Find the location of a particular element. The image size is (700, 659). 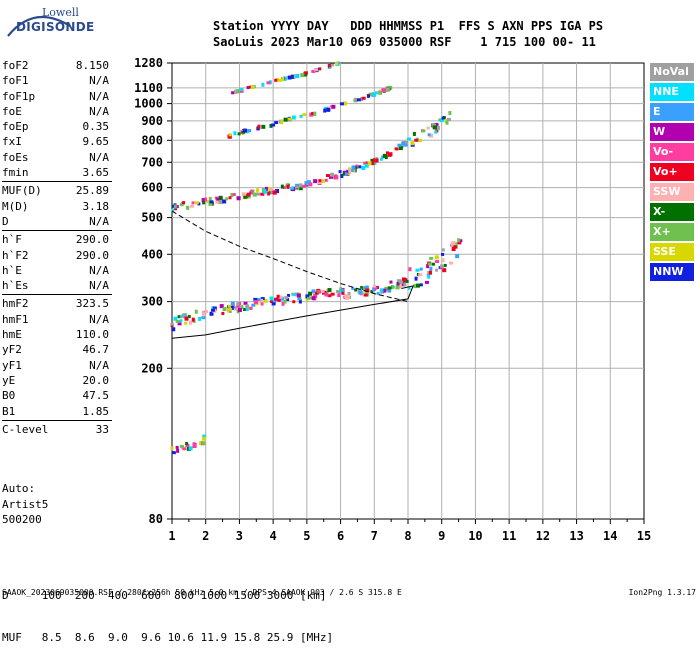

y-tick-label: 500 is located at coordinates (152, 218).